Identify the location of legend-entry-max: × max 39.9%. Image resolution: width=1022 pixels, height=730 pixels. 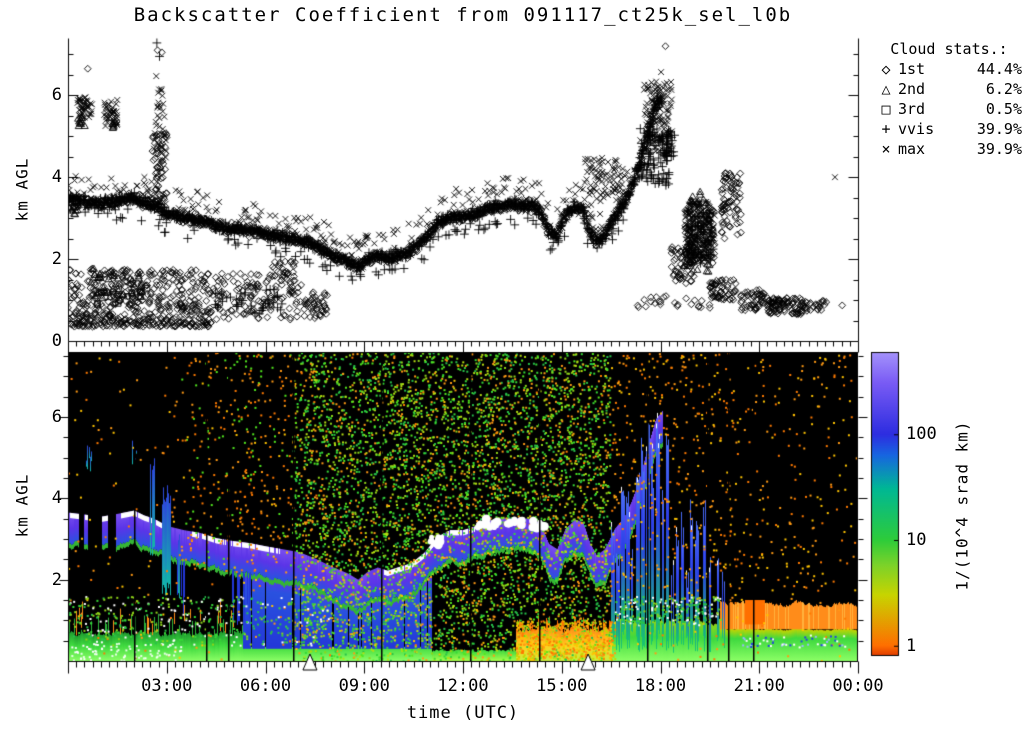
(949, 149).